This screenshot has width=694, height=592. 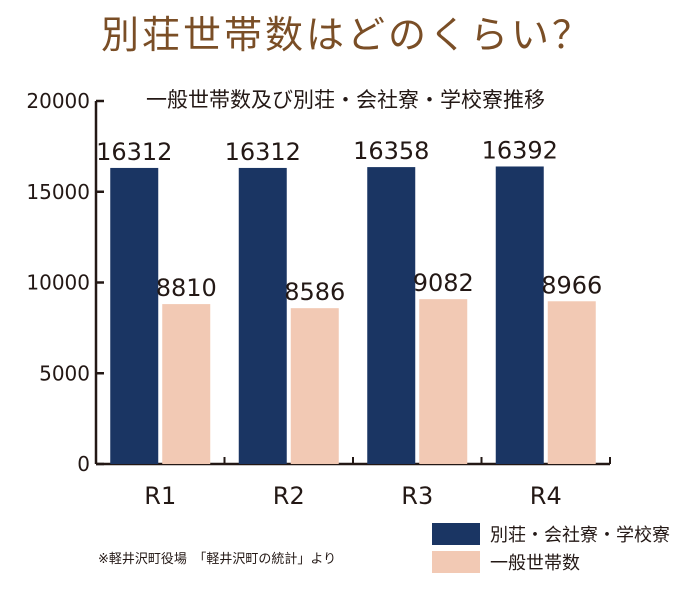 What do you see at coordinates (346, 35) in the screenshot?
I see `headline: 別荘世帯数はどのくらい？` at bounding box center [346, 35].